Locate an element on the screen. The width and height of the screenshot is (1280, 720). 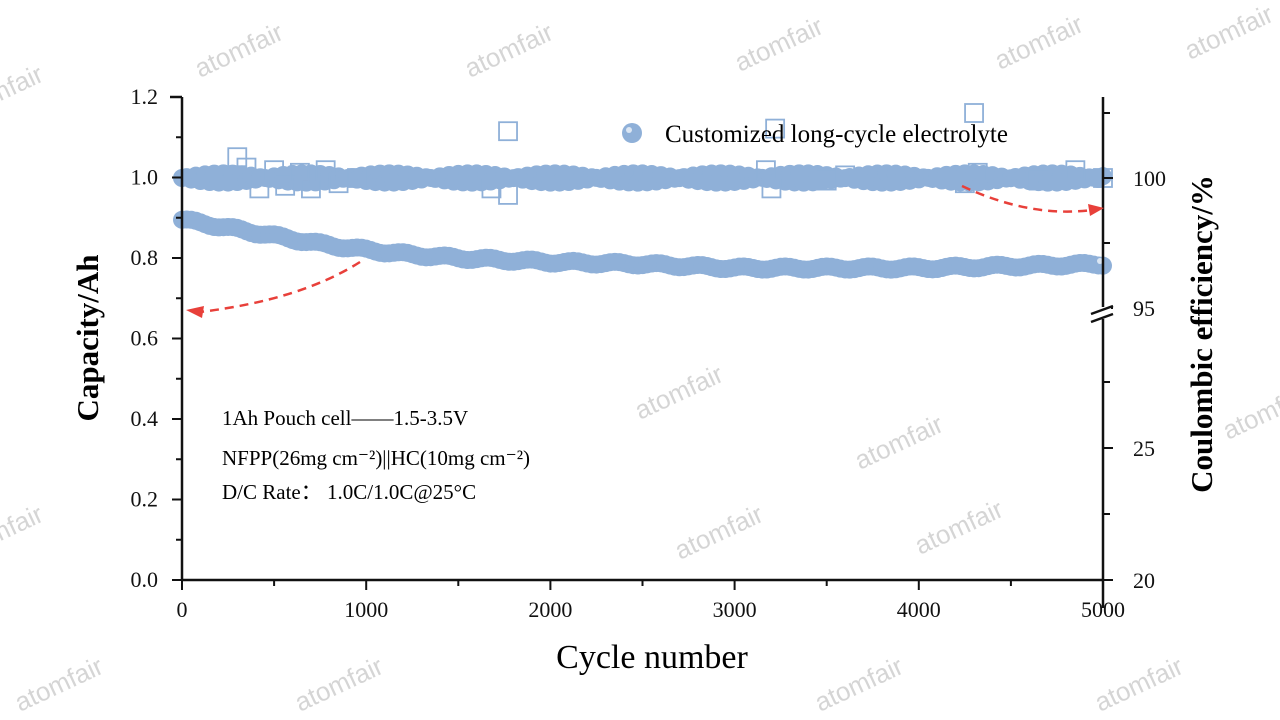
capacity-point-highlight is located at coordinates (1100, 261).